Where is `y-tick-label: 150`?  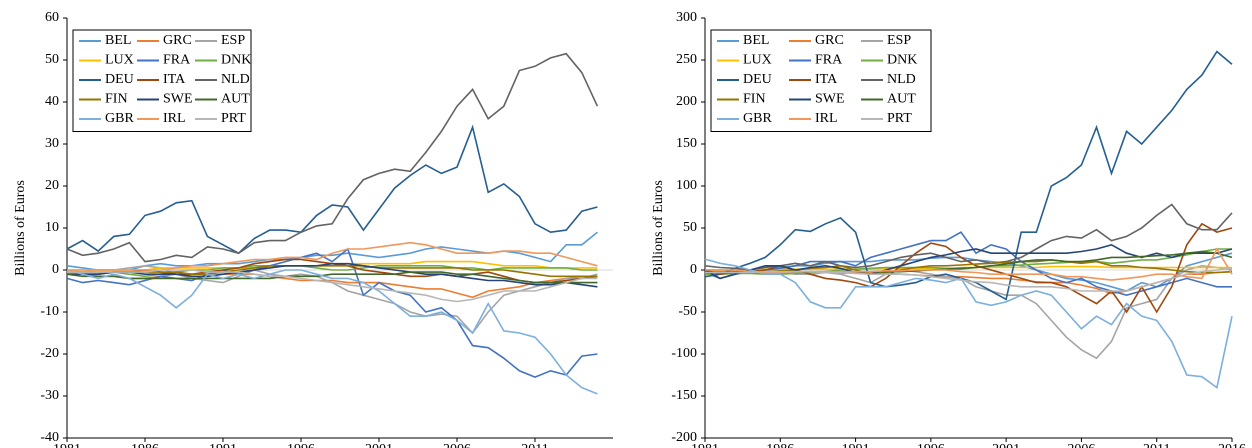 y-tick-label: 150 is located at coordinates (686, 143).